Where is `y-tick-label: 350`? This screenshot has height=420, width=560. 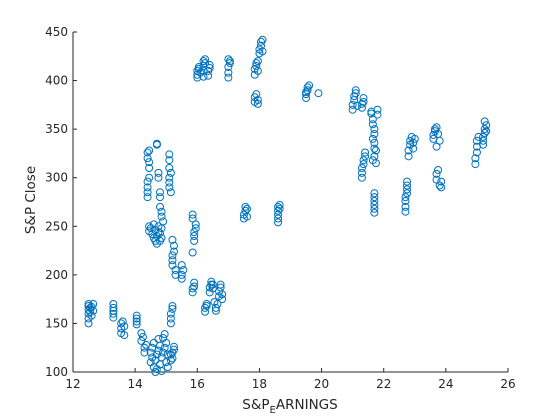 y-tick-label: 350 is located at coordinates (56, 129).